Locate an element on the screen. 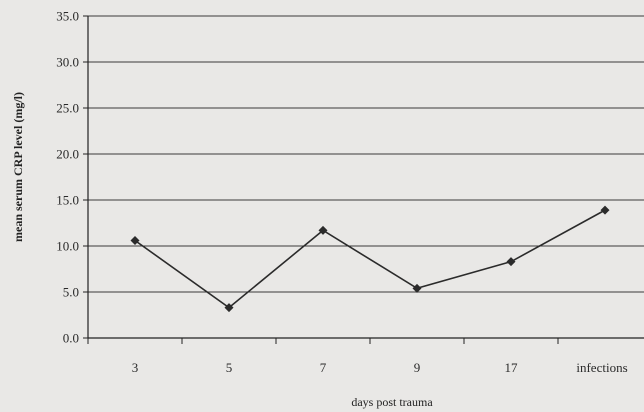 This screenshot has width=644, height=412. y-axis-label: mean serum CRP level (mg/l) is located at coordinates (18, 167).